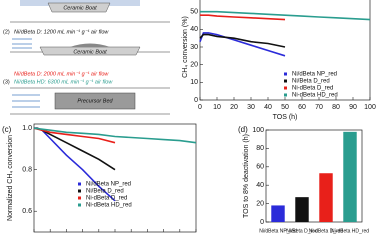 This screenshot has width=376, height=240. What do you see at coordinates (90, 45) in the screenshot?
I see `powder` at bounding box center [90, 45].